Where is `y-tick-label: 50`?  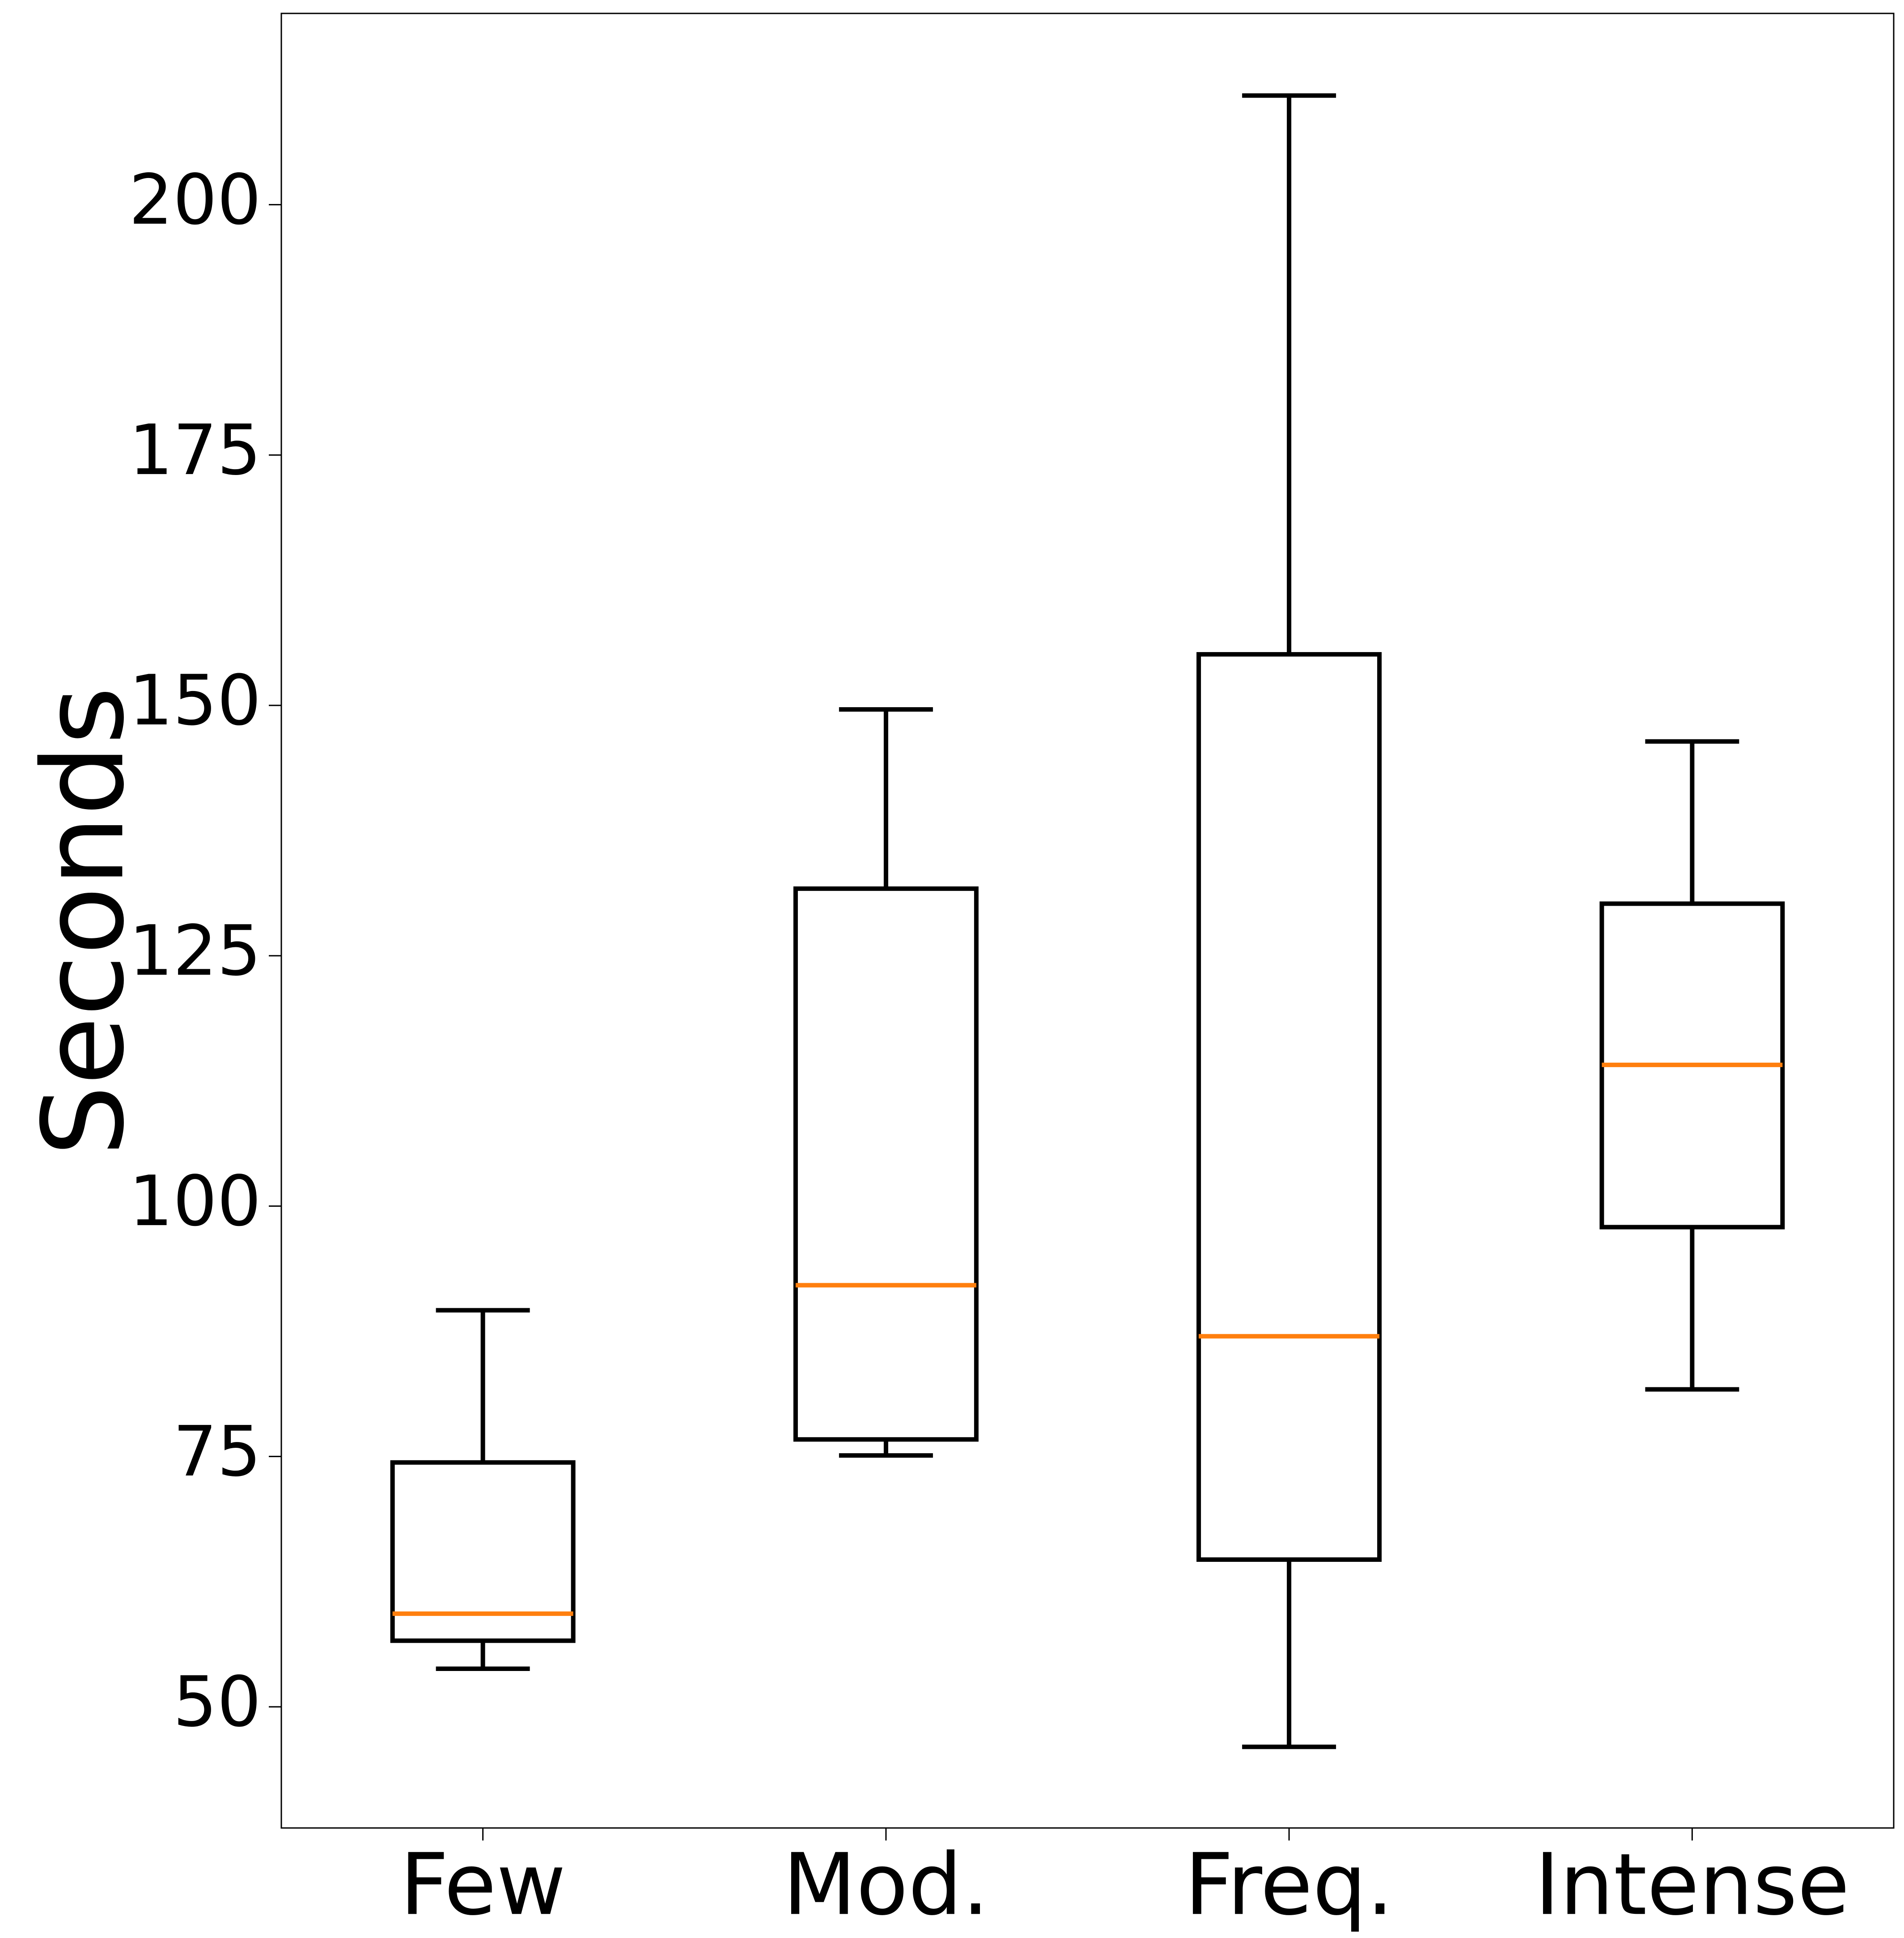
y-tick-label: 50 is located at coordinates (217, 1702).